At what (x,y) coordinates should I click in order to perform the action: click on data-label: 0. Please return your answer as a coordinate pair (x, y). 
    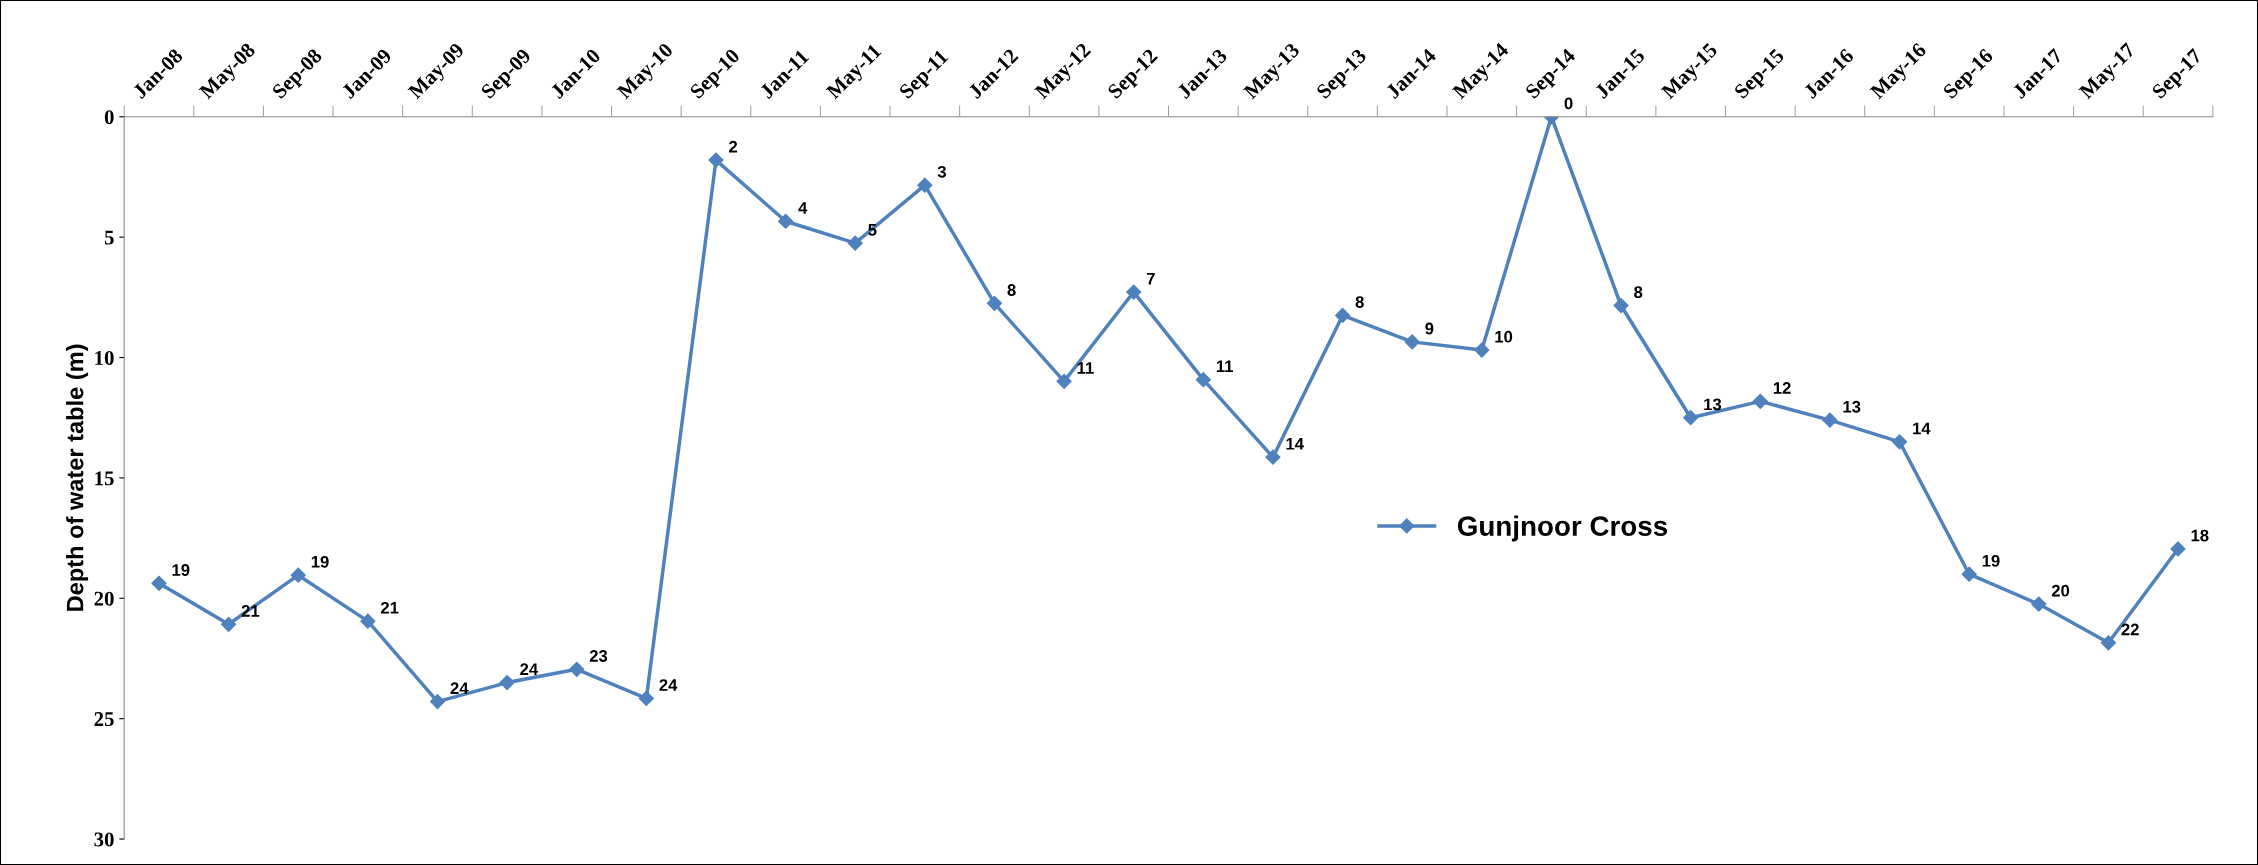
    Looking at the image, I should click on (1568, 103).